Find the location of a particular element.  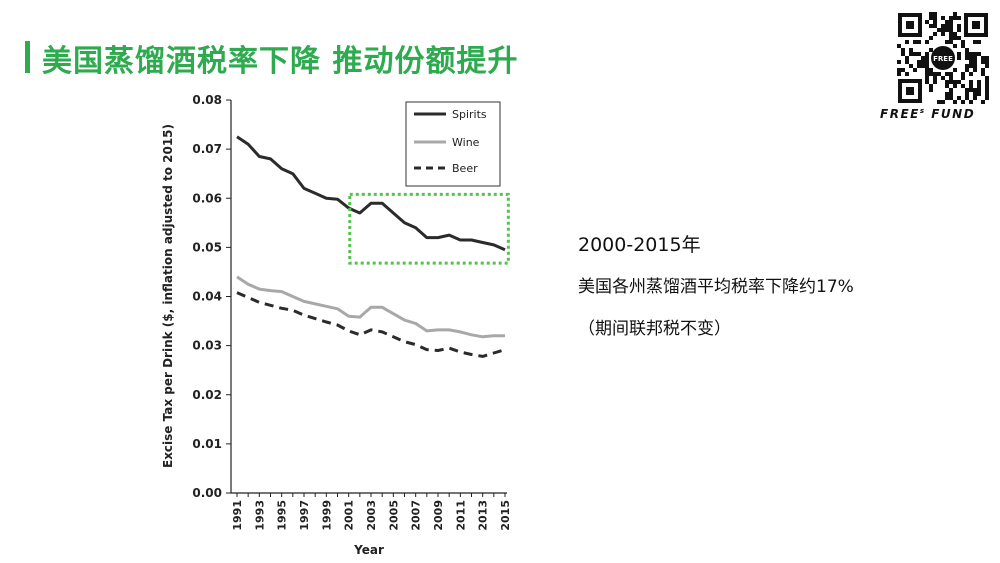

x-tick-label: 2007 is located at coordinates (416, 515).